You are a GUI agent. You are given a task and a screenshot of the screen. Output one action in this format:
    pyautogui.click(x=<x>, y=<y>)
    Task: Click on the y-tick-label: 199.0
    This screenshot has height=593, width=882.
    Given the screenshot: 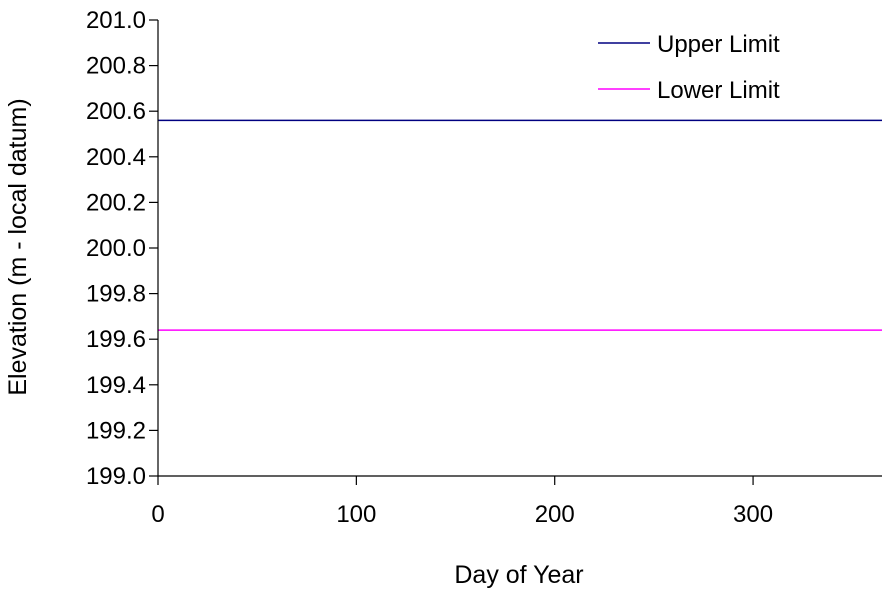 What is the action you would take?
    pyautogui.click(x=116, y=476)
    